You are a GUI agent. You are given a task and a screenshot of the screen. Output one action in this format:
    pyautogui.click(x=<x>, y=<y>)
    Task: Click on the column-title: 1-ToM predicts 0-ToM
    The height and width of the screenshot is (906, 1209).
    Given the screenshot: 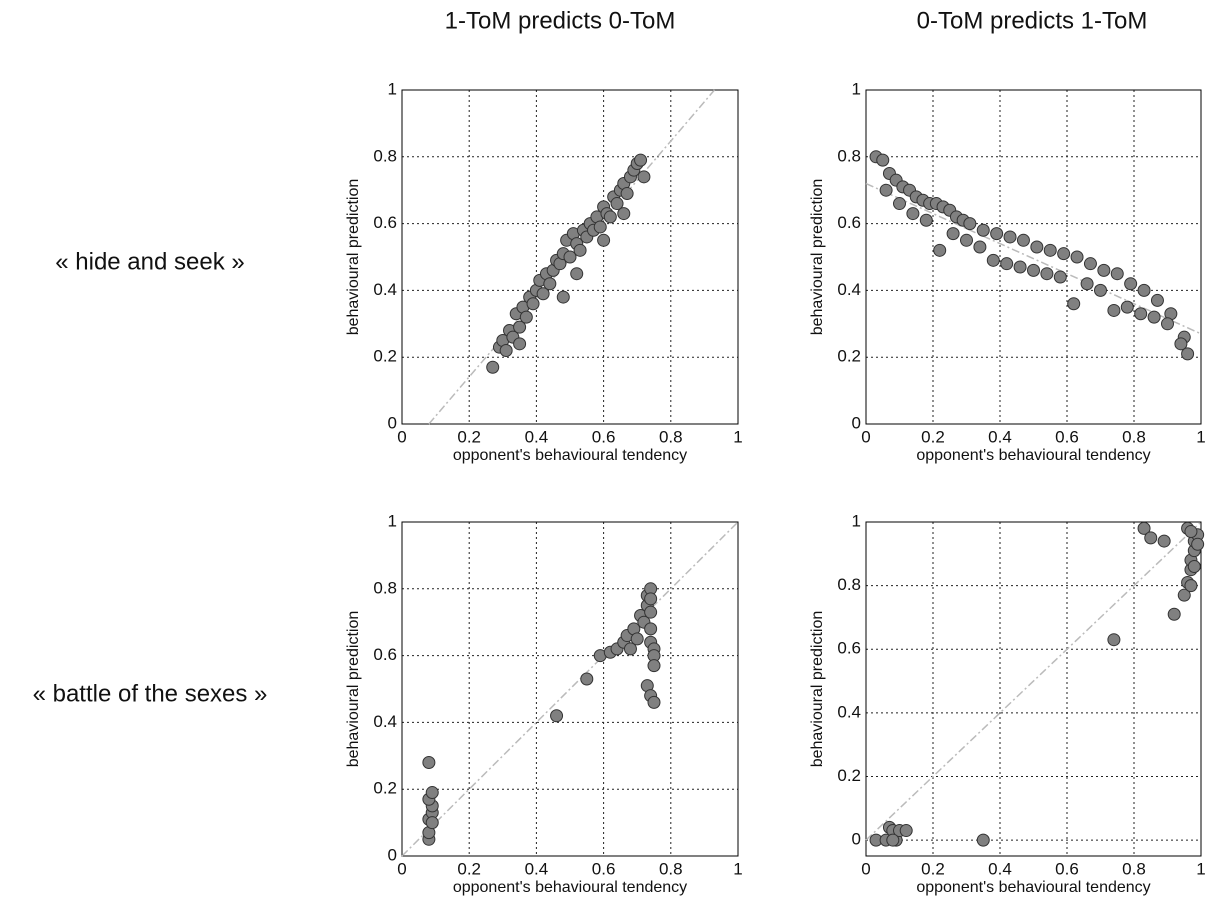 What is the action you would take?
    pyautogui.click(x=560, y=20)
    